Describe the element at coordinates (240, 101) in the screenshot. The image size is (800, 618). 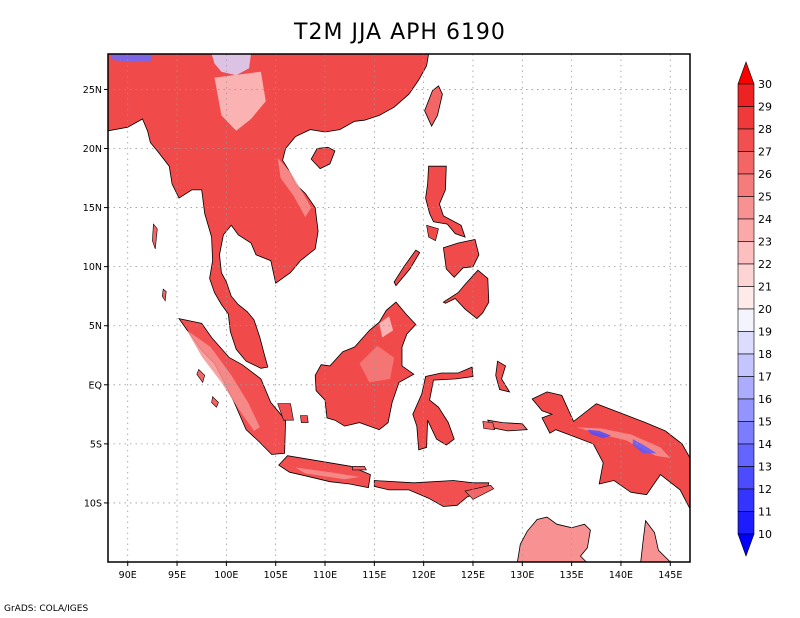
I see `temp-region-yunnan-highland` at that location.